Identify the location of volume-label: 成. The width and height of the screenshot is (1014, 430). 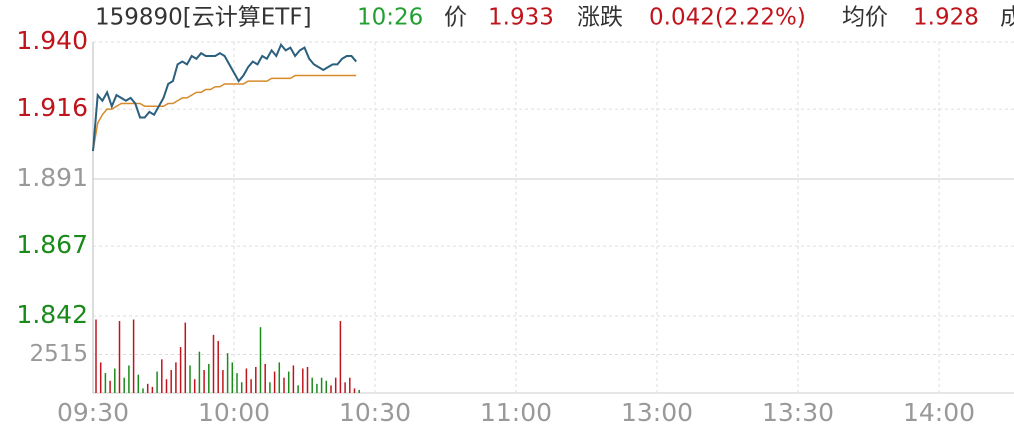
(1007, 18).